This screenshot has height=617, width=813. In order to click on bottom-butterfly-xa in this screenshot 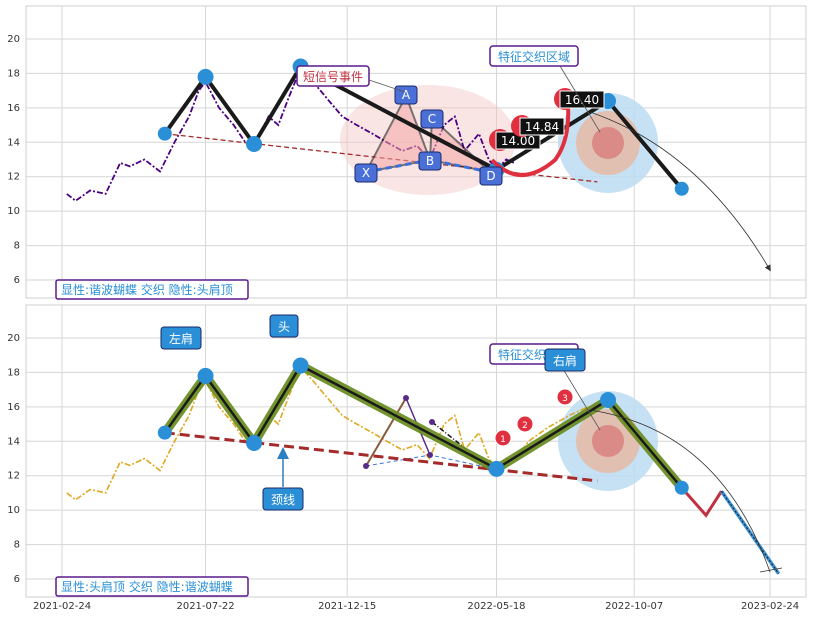, I will do `click(386, 432)`.